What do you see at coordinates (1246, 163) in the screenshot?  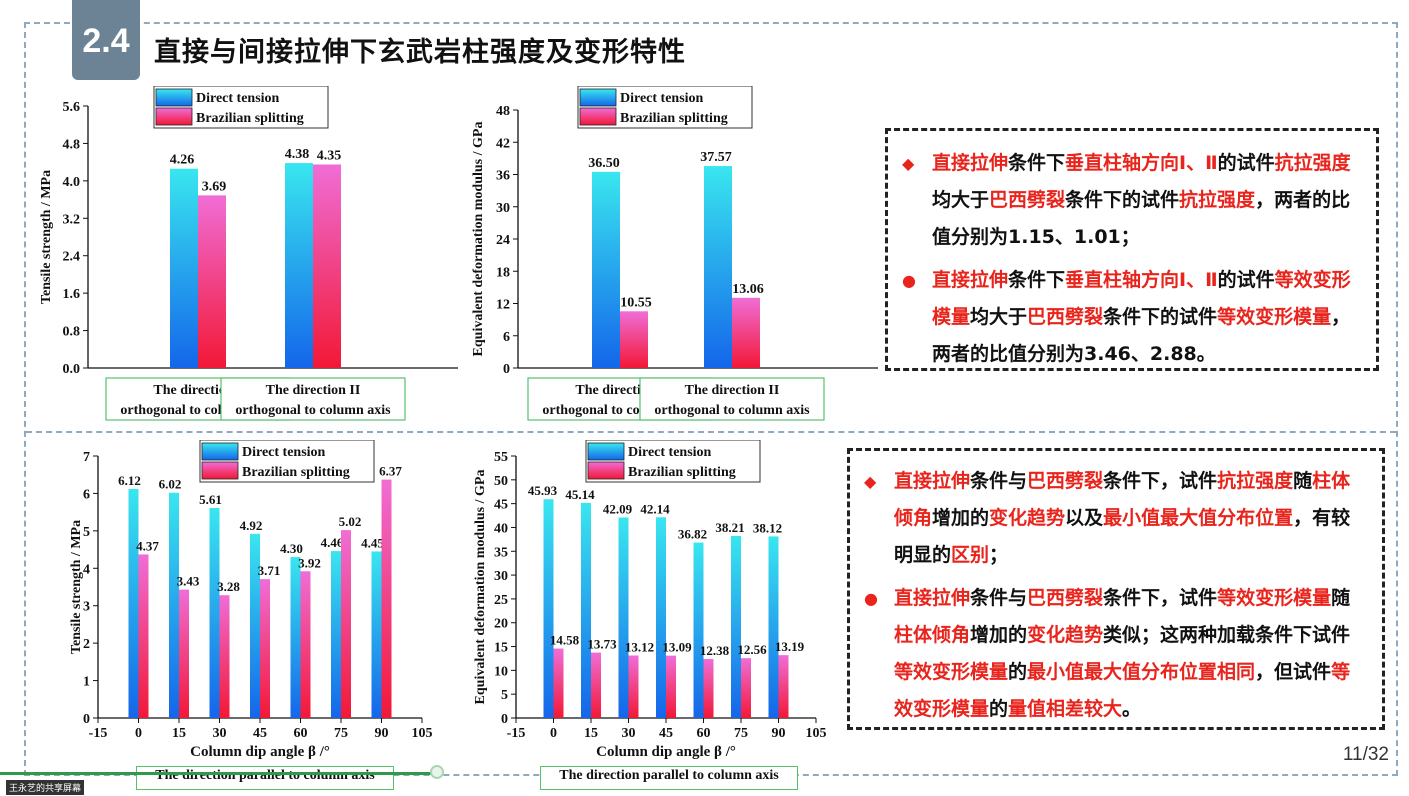 I see `note-text: 的试件` at bounding box center [1246, 163].